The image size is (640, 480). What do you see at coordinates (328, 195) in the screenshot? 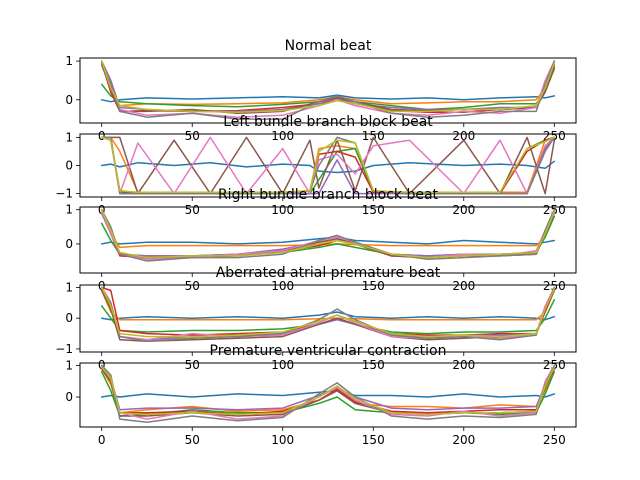
I see `subplot-title: Right bundle branch block beat` at bounding box center [328, 195].